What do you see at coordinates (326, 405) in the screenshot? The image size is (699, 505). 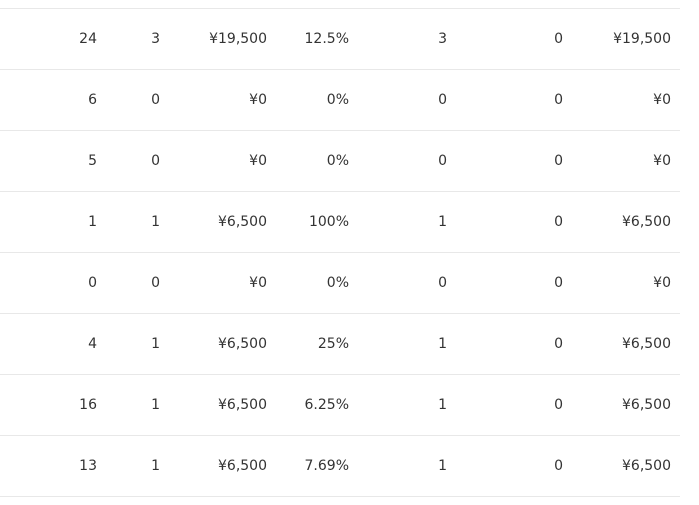 I see `rate-cell: 6.25%` at bounding box center [326, 405].